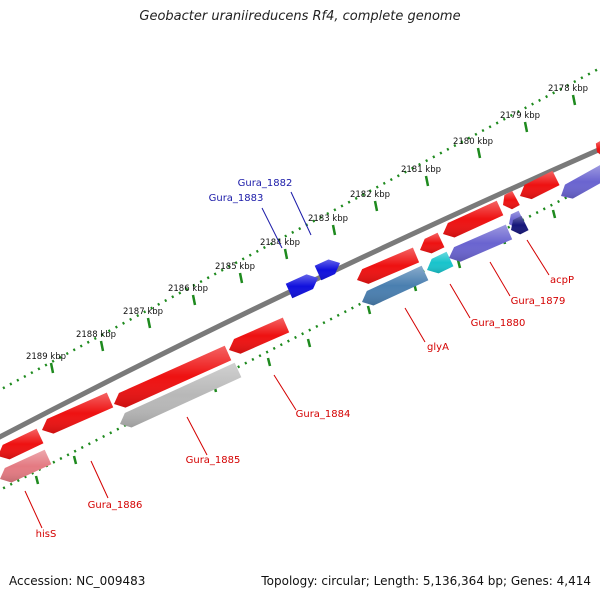 The image size is (600, 600). Describe the element at coordinates (265, 183) in the screenshot. I see `gene-label-gura-1882: Gura_1882` at that location.